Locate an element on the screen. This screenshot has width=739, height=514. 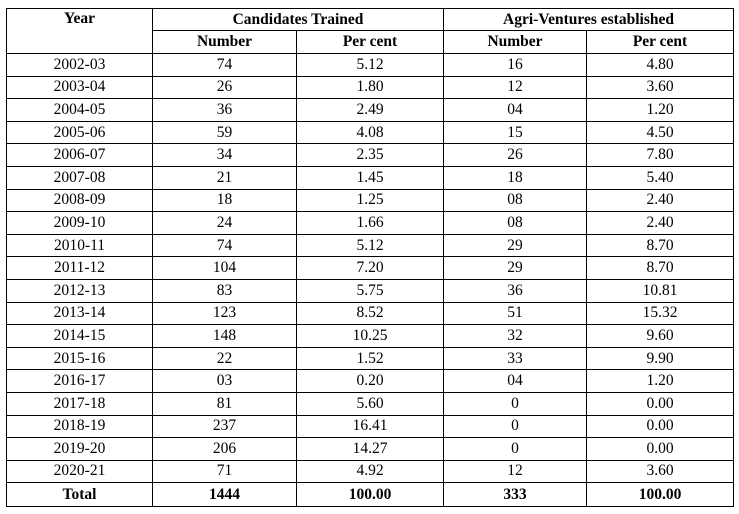
av-number-cell: 18 is located at coordinates (515, 177).